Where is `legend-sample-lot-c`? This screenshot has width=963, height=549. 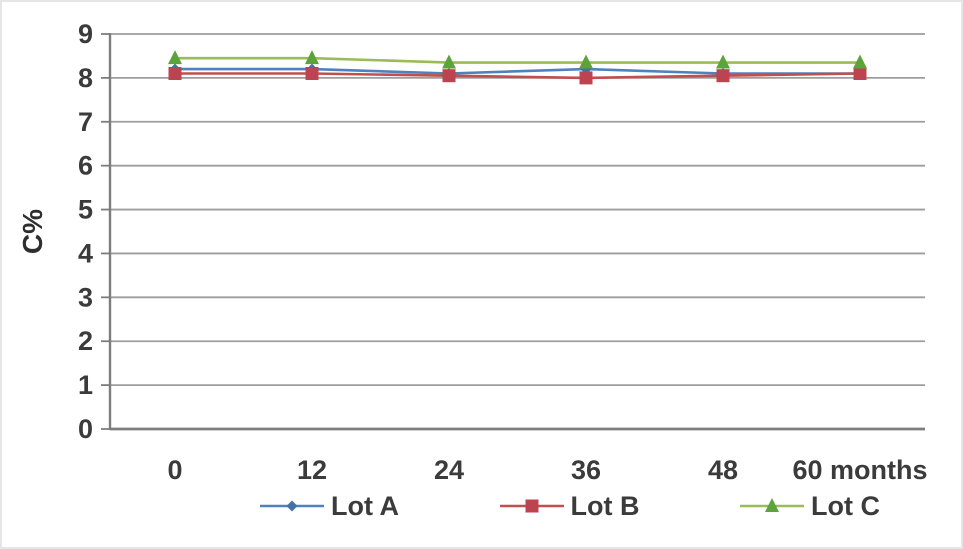 legend-sample-lot-c is located at coordinates (772, 505).